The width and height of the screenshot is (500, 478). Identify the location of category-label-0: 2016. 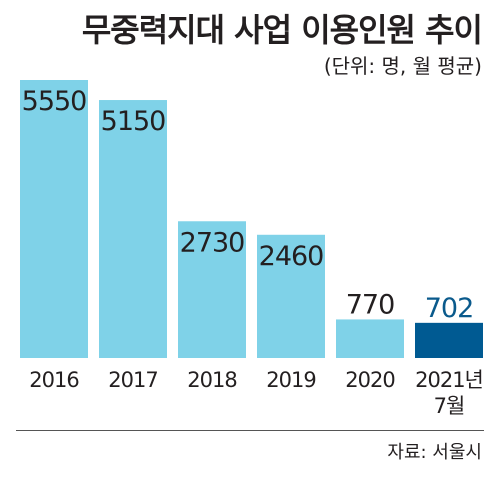
(54, 380).